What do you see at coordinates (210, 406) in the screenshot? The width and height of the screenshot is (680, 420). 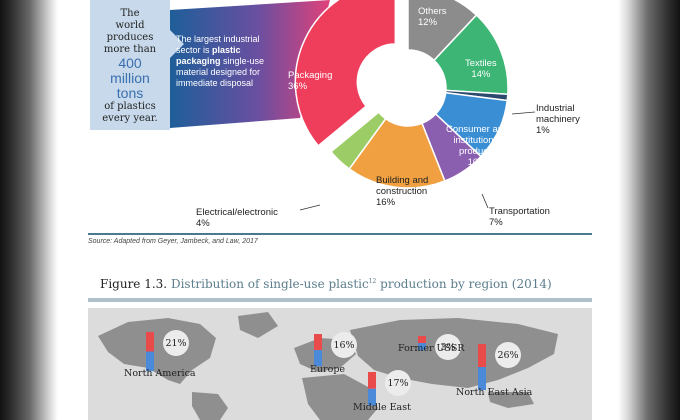 I see `landmass-south-america` at bounding box center [210, 406].